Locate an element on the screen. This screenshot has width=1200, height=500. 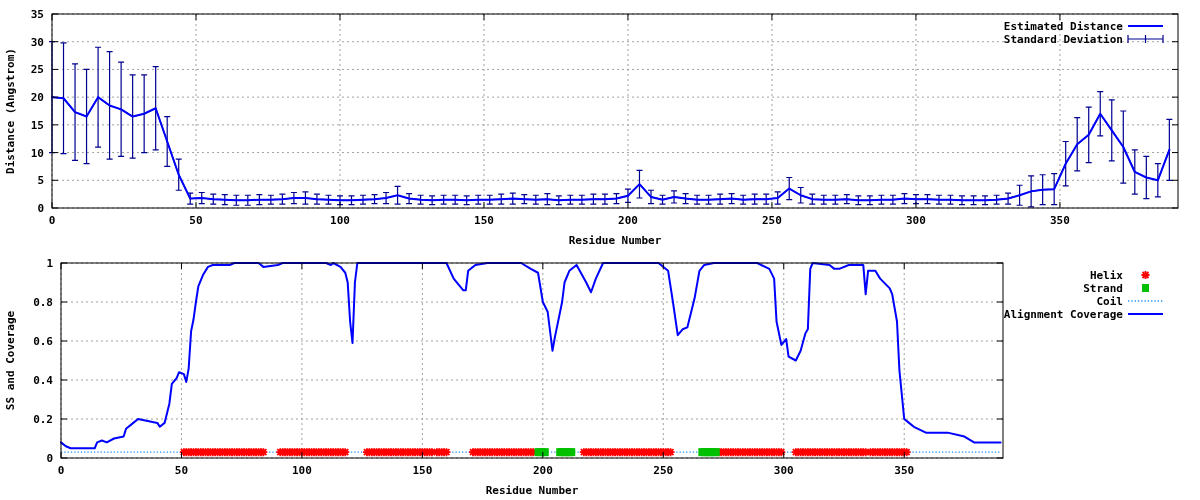
legend-label: Estimated Distance is located at coordinates (1063, 26).